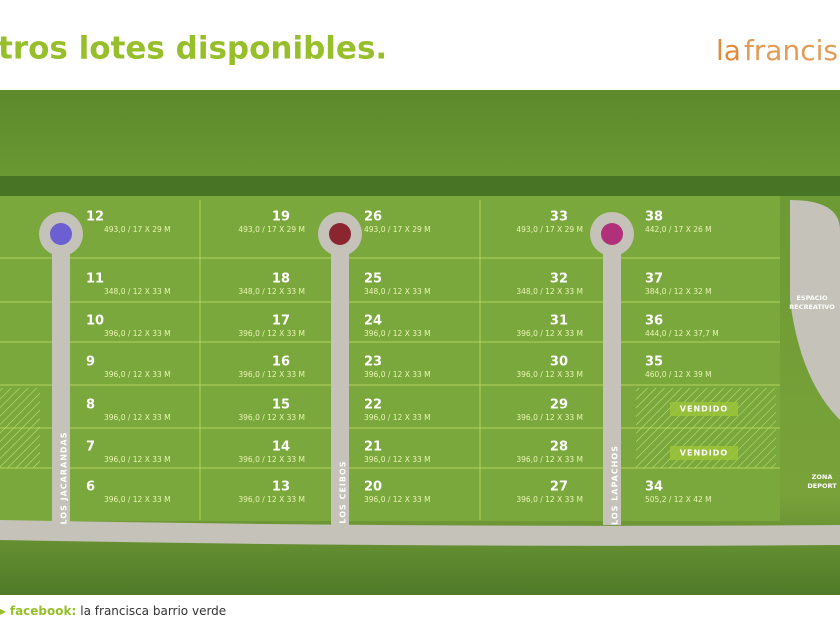  I want to click on lot-number: 31, so click(559, 321).